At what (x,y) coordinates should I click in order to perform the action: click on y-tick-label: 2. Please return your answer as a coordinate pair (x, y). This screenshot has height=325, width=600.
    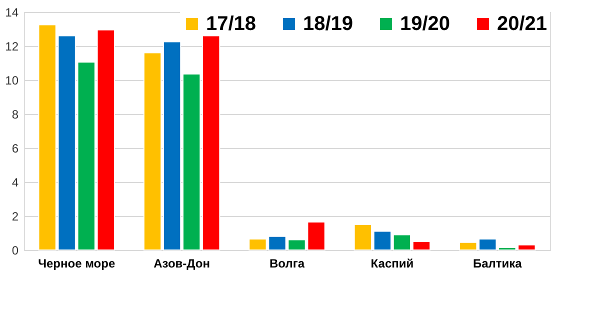
    Looking at the image, I should click on (15, 217).